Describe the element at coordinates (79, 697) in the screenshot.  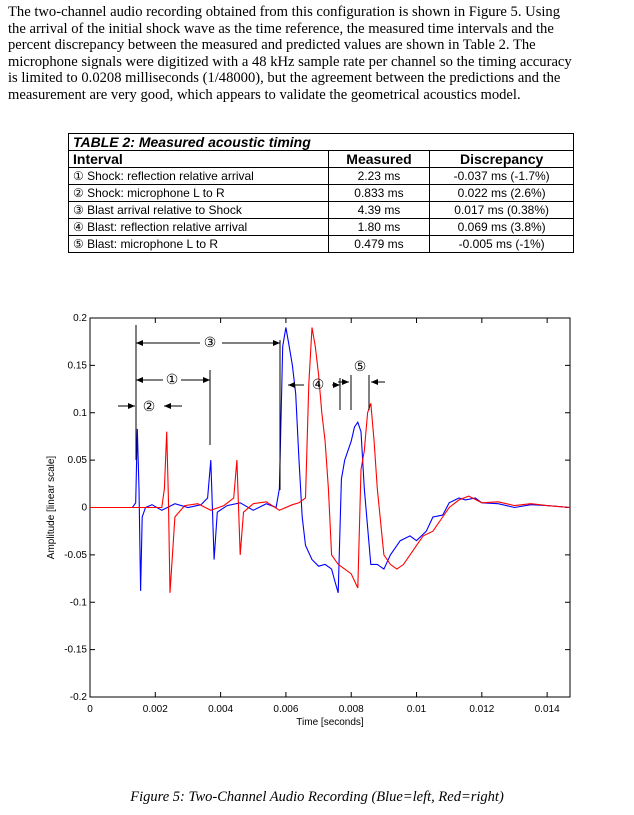
I see `y-tick-label: -0.2` at that location.